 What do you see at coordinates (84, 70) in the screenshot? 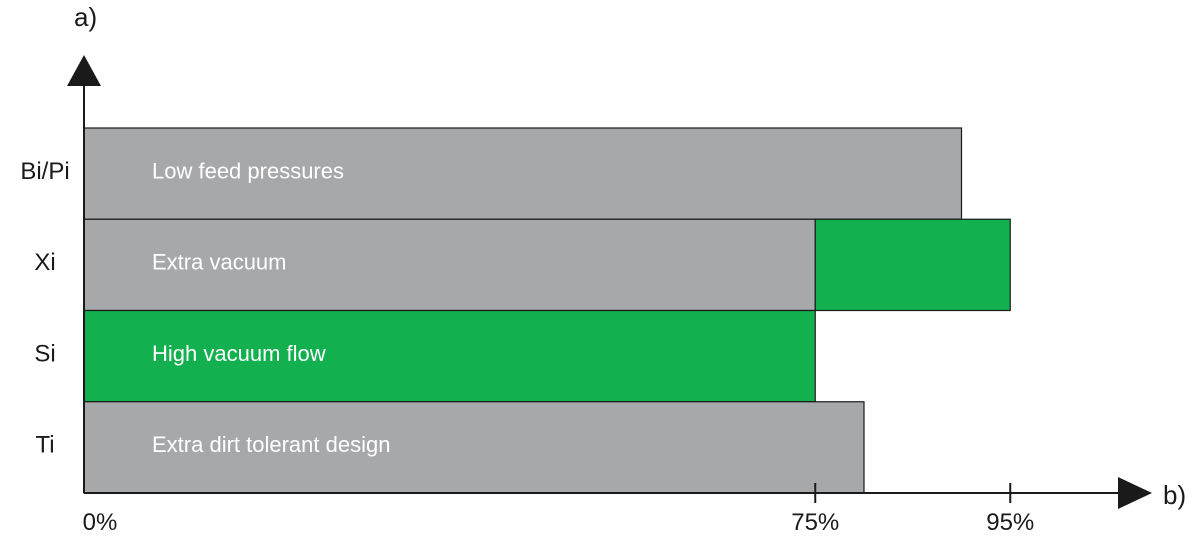
I see `y-axis-arrow-icon` at bounding box center [84, 70].